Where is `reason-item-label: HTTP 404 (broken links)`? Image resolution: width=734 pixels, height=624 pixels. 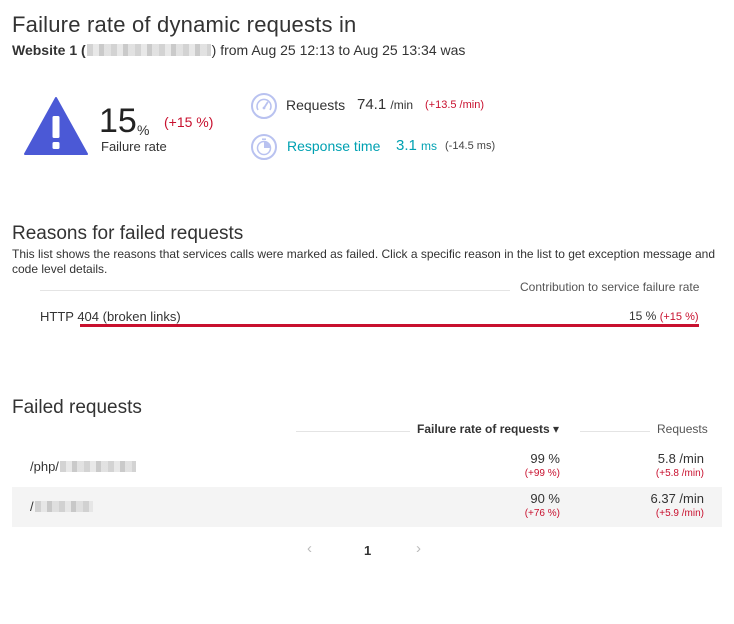 reason-item-label: HTTP 404 (broken links) is located at coordinates (110, 316).